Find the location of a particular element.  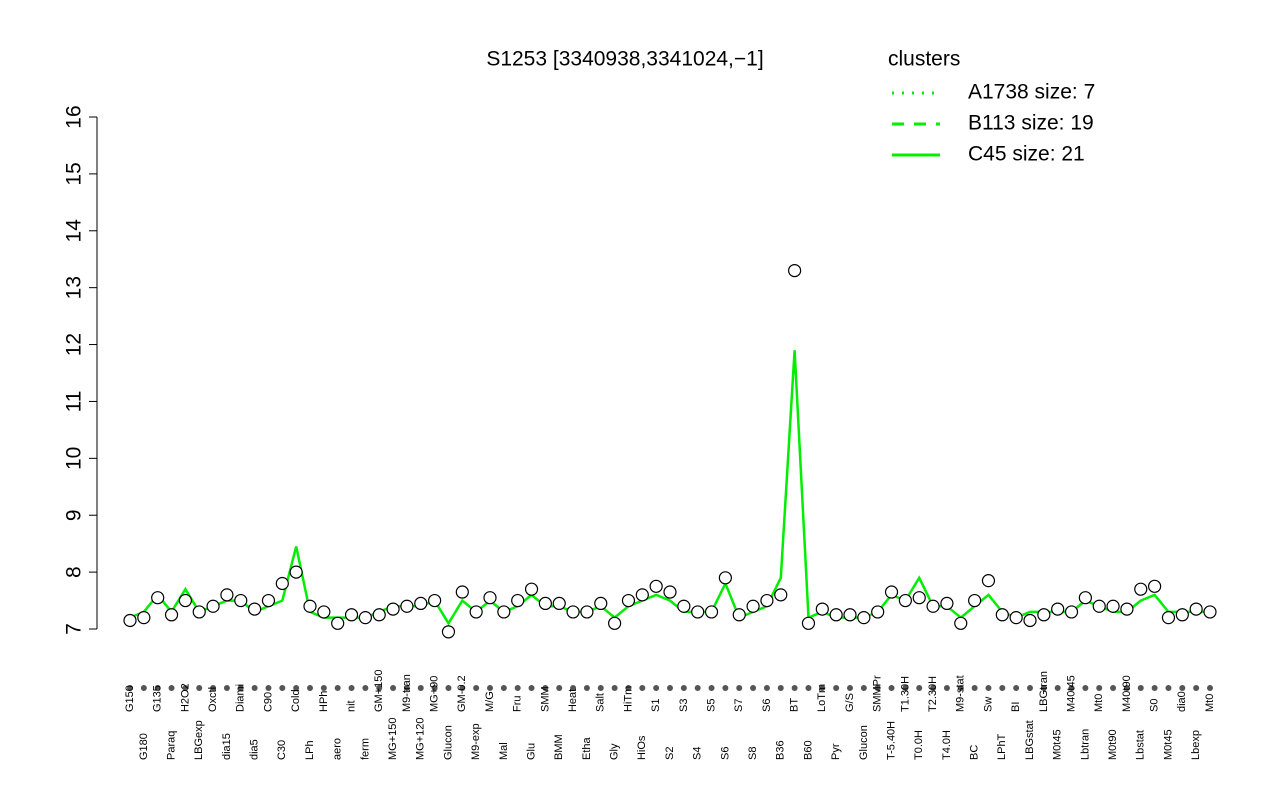

x-tick-label: Etha is located at coordinates (587, 748).